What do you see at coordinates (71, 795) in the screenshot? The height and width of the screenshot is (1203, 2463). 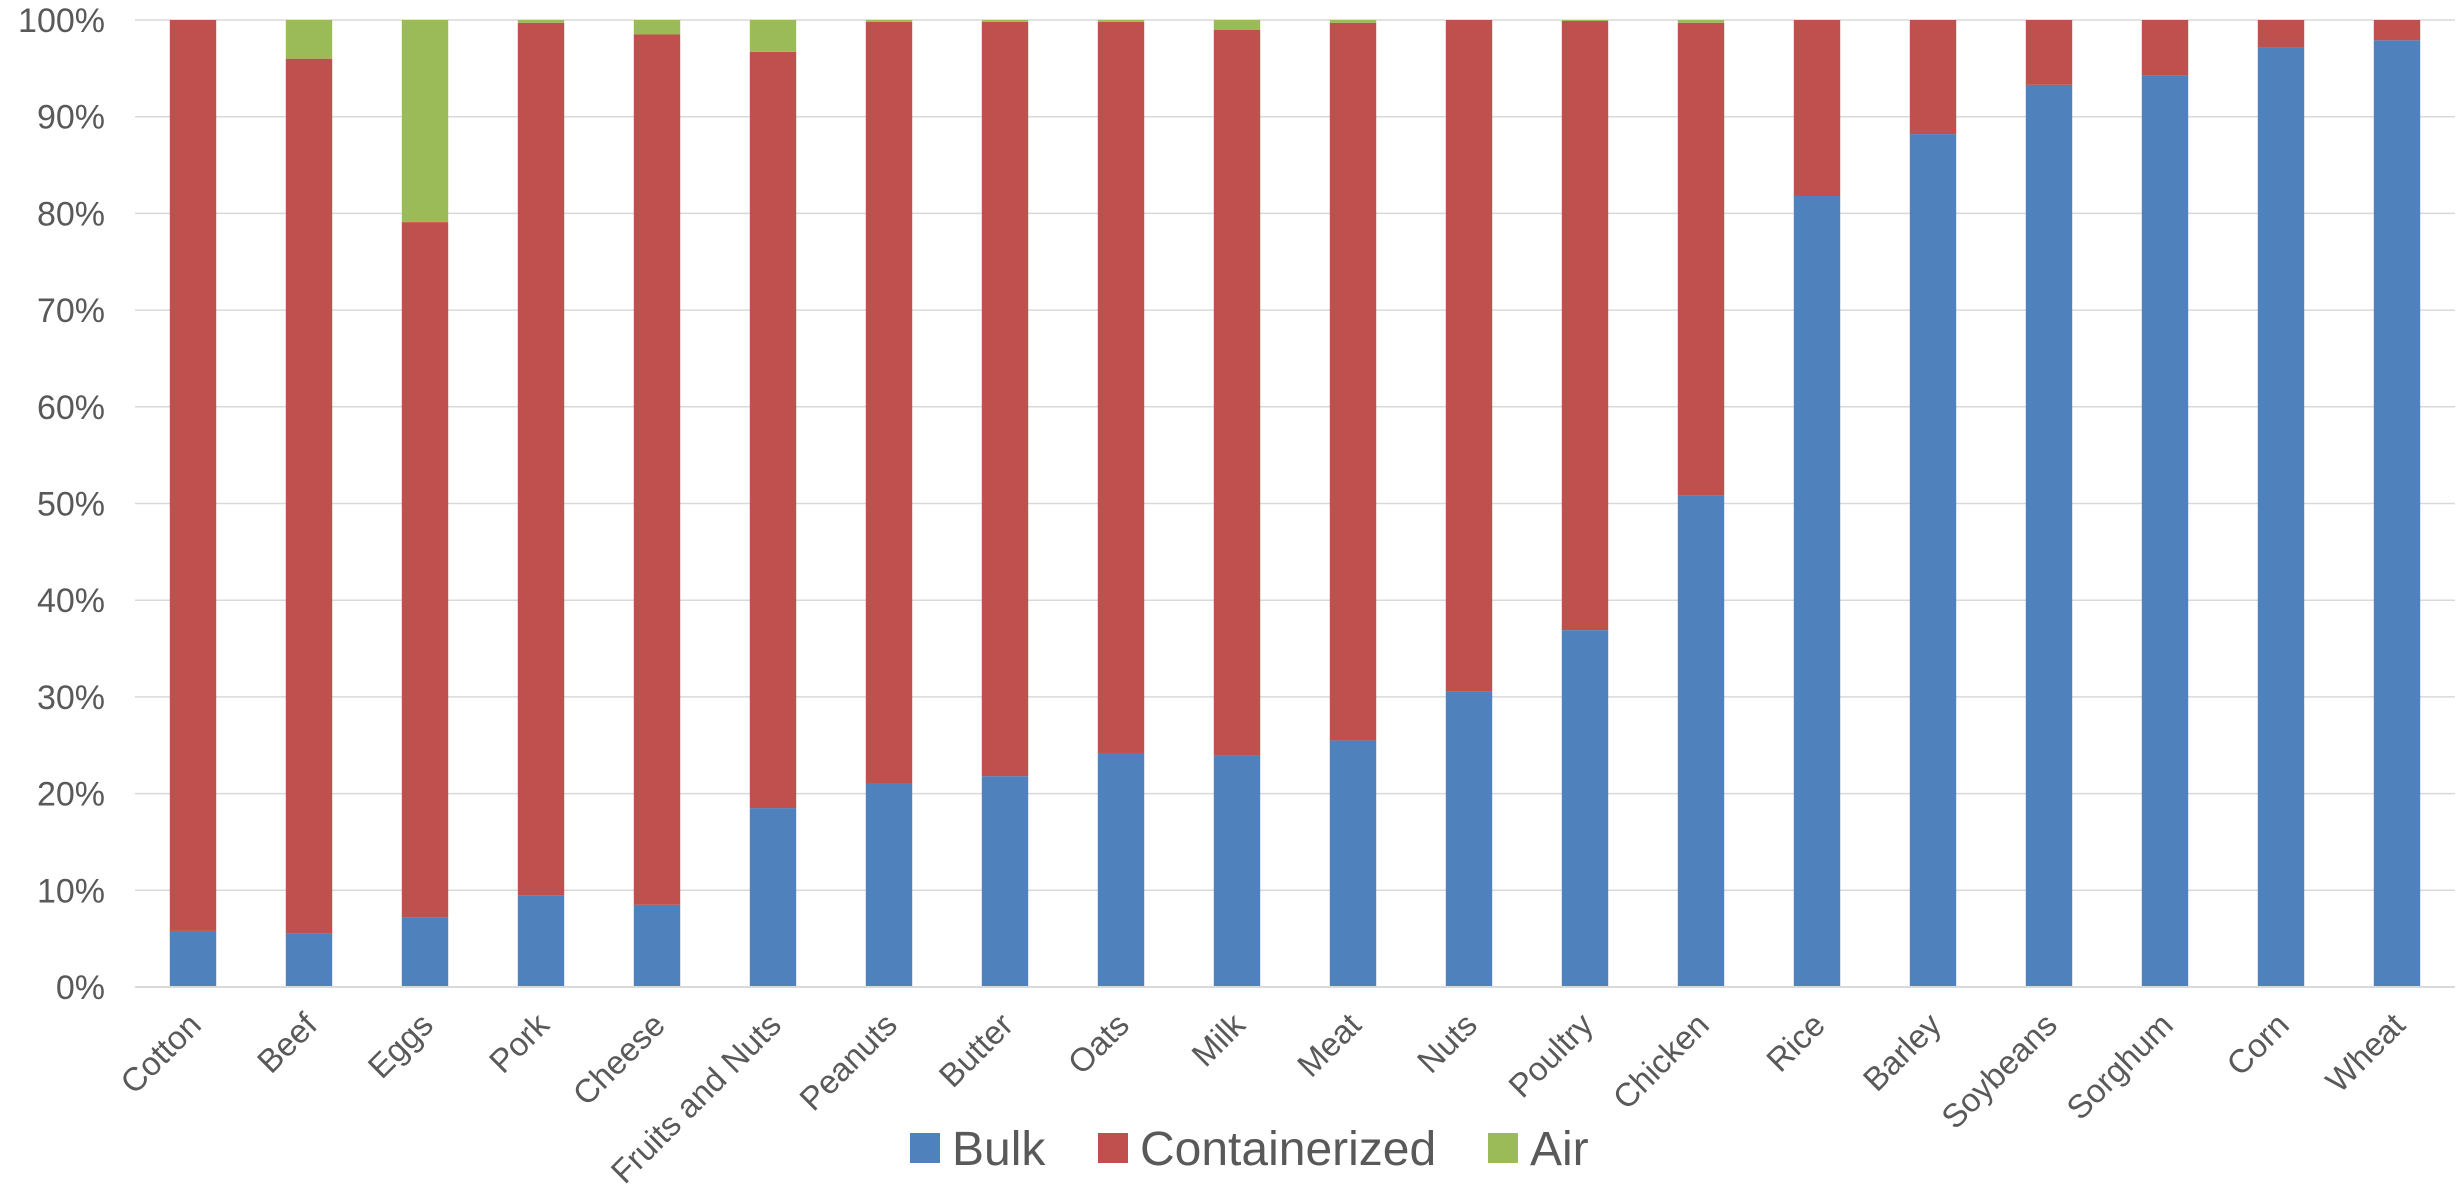 I see `y-tick-label: 20%` at bounding box center [71, 795].